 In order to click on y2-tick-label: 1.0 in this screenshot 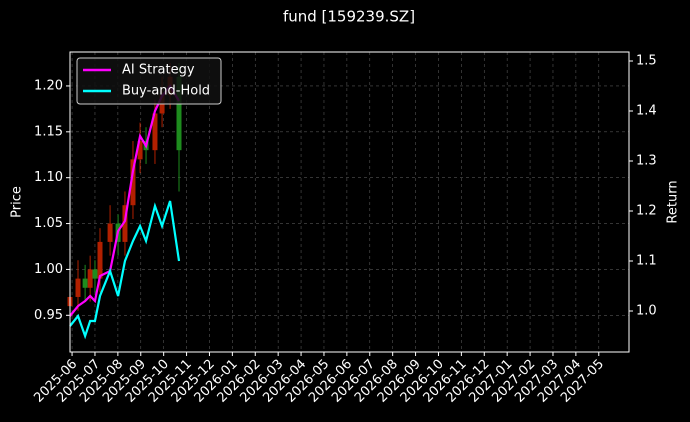, I will do `click(646, 311)`.